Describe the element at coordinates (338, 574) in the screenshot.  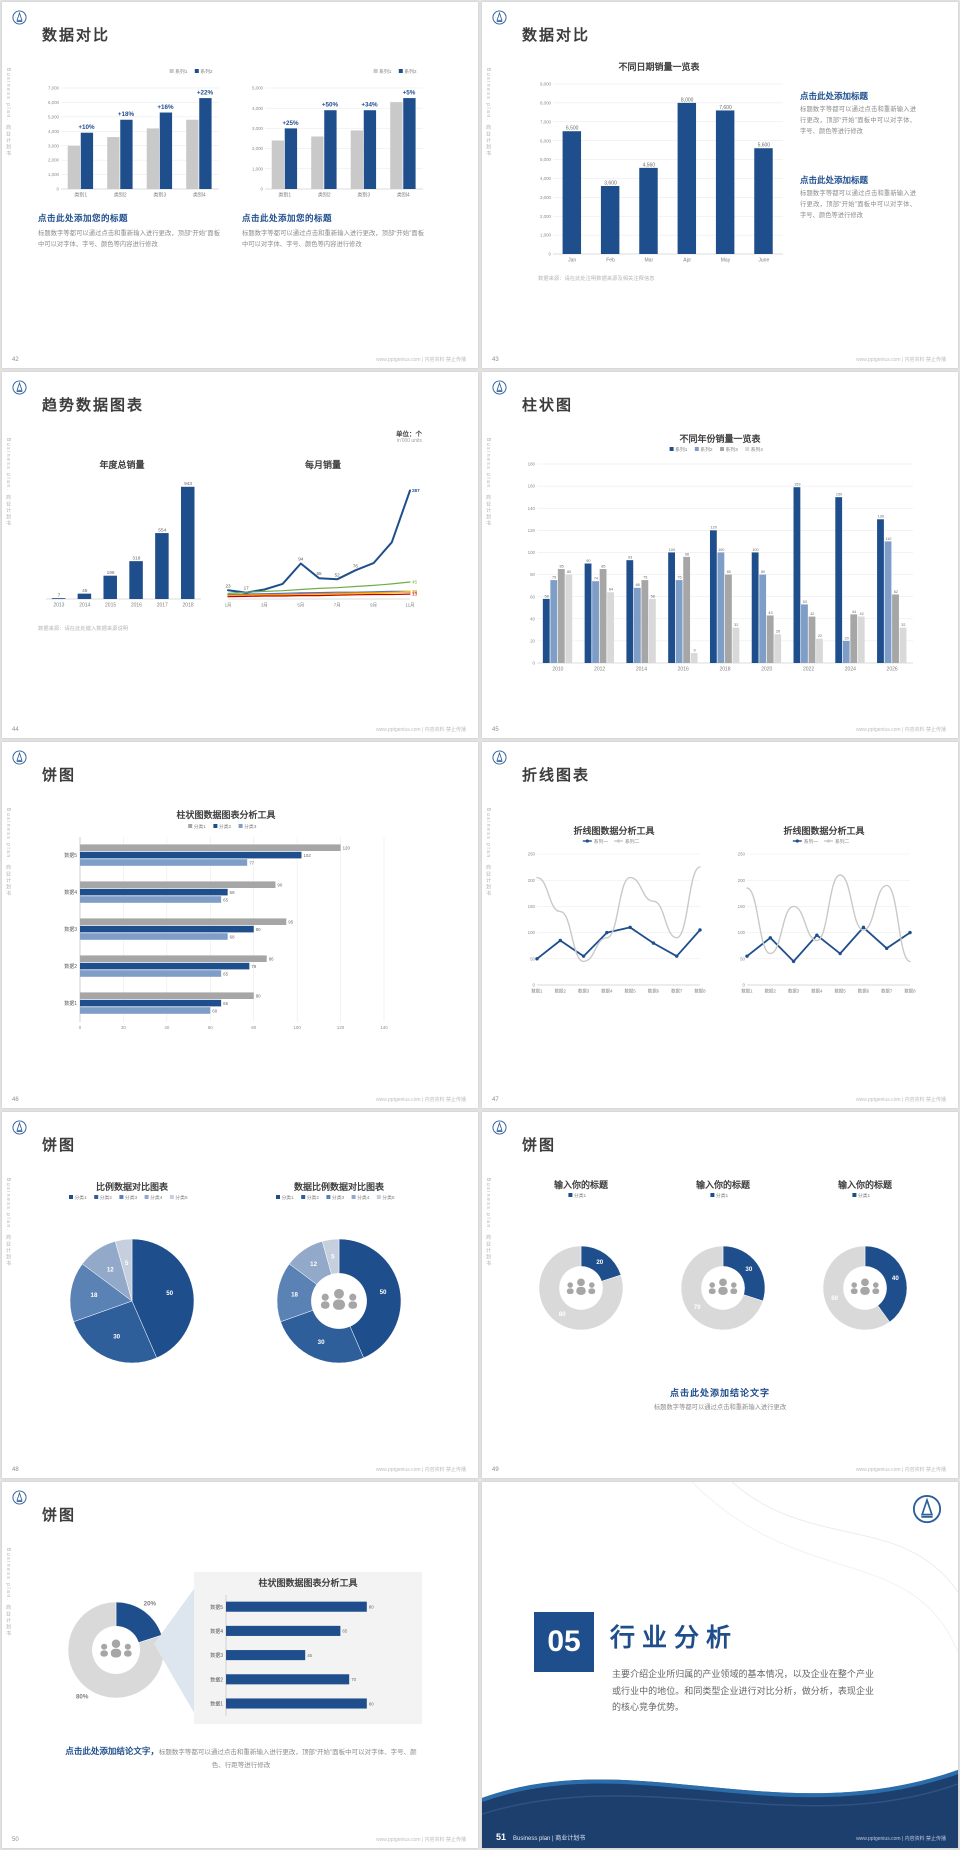
I see `svg-text: 52` at that location.